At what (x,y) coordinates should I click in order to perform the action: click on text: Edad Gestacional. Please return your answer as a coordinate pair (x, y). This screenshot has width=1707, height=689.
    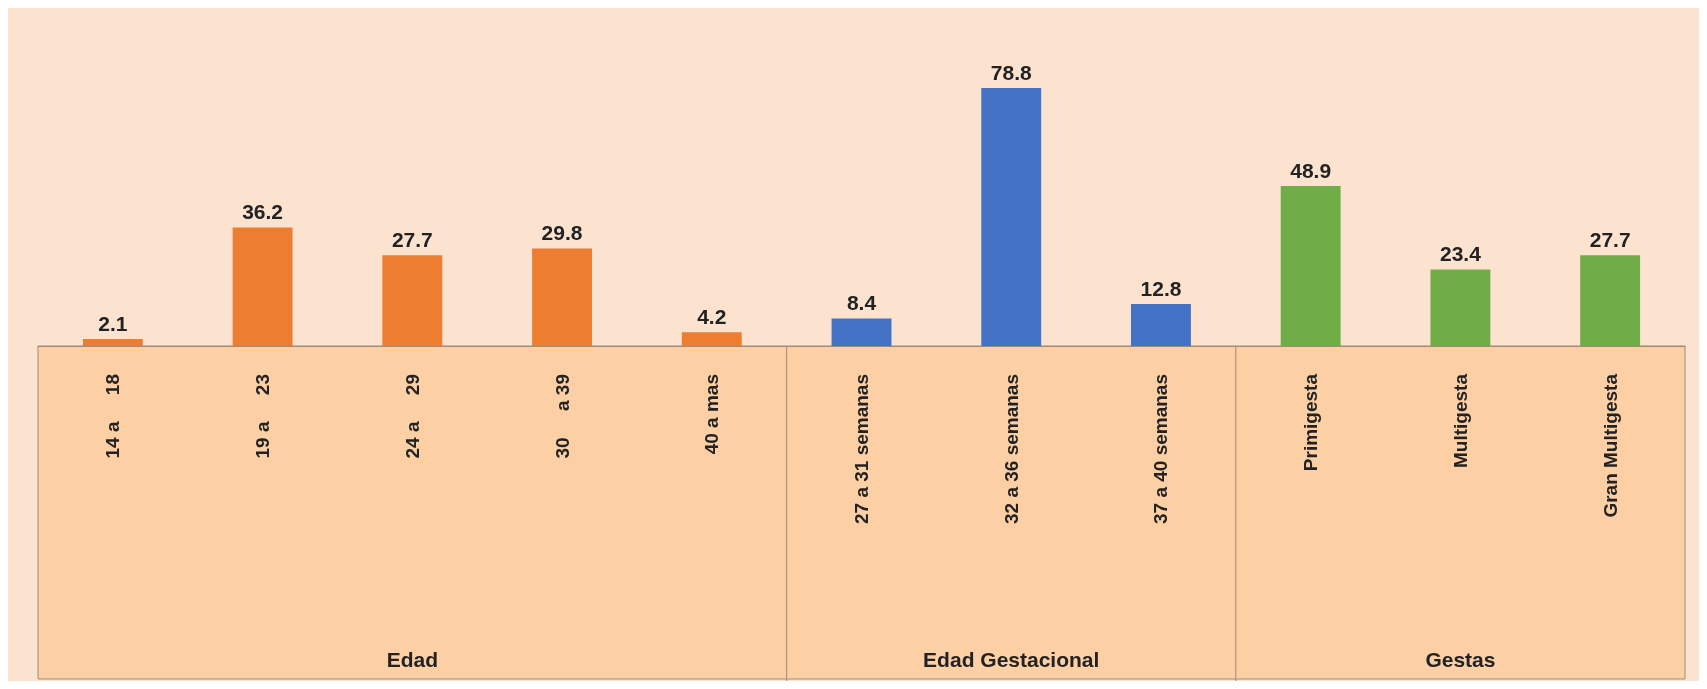
    Looking at the image, I should click on (1011, 659).